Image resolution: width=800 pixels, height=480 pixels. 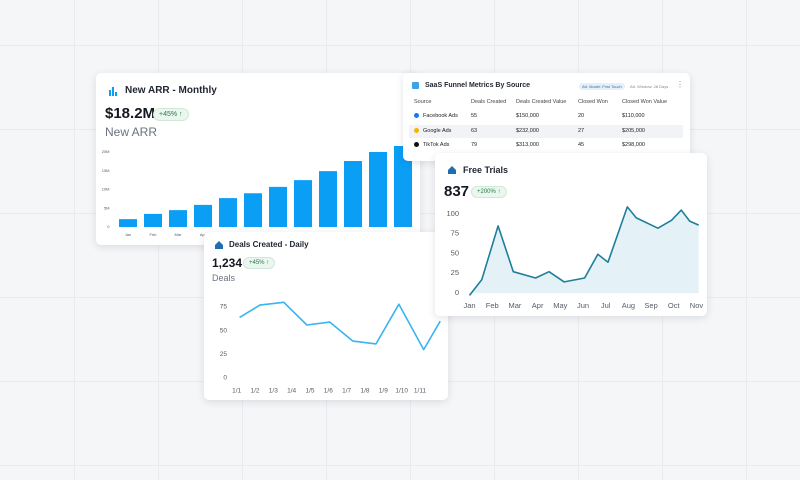 I want to click on column-header: Deals Created Value, so click(x=541, y=102).